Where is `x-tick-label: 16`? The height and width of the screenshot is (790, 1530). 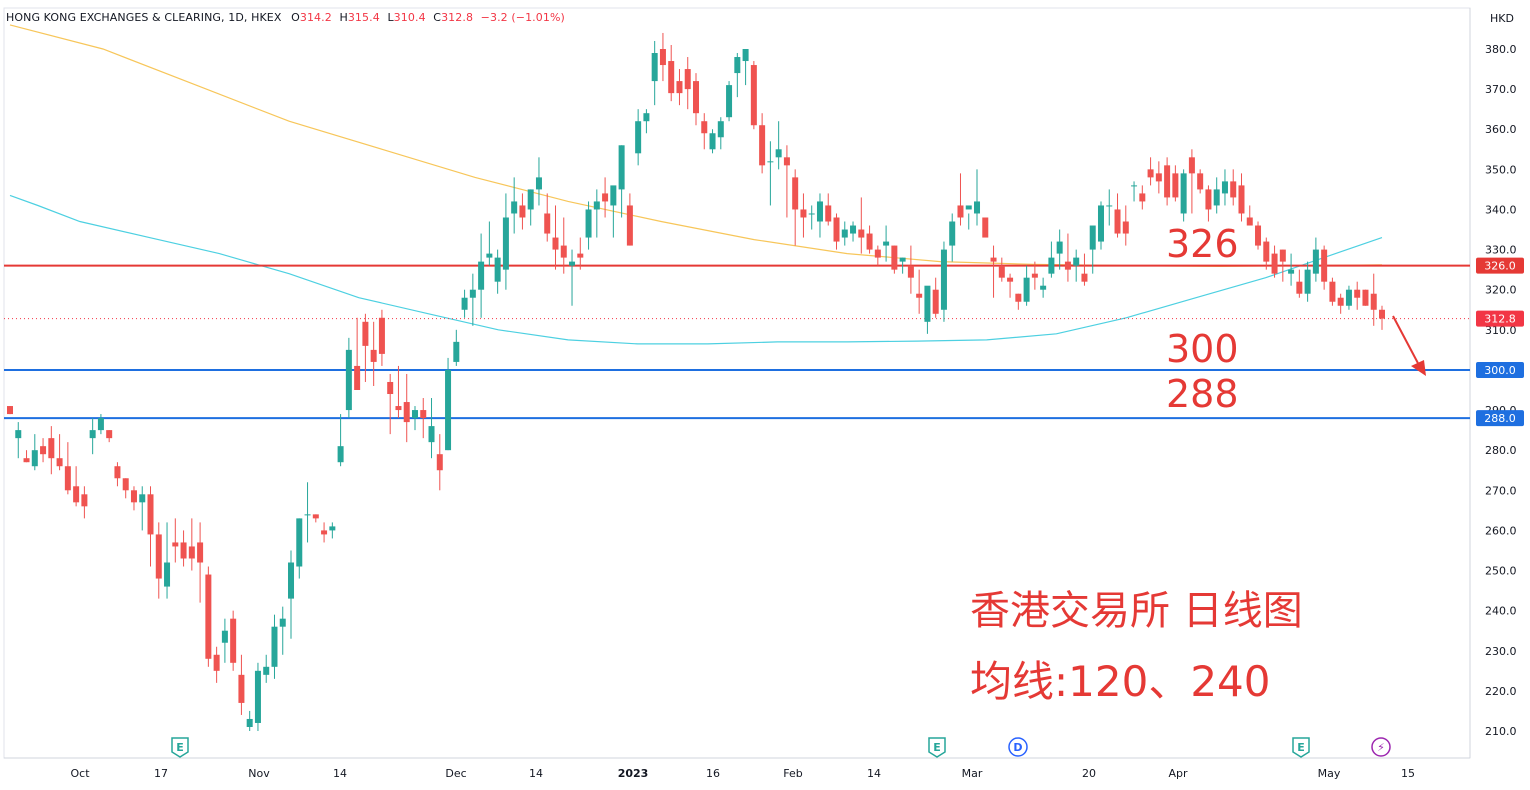 x-tick-label: 16 is located at coordinates (713, 773).